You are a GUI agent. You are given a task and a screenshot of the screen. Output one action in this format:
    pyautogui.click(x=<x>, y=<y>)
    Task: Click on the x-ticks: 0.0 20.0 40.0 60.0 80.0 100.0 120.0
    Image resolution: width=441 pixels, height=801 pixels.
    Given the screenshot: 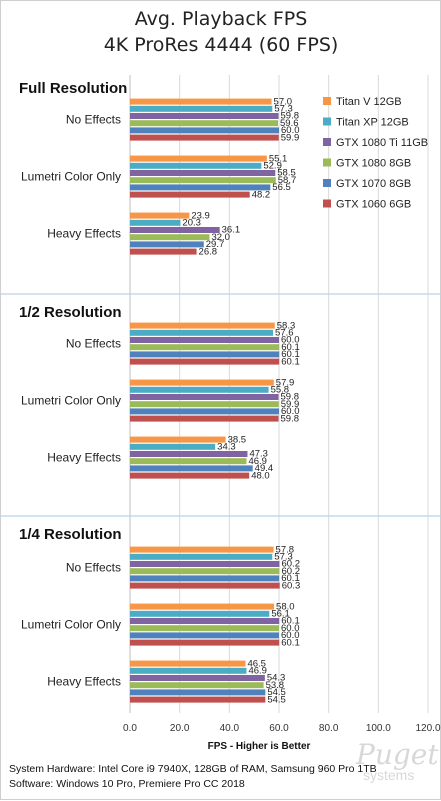 What is the action you would take?
    pyautogui.click(x=282, y=728)
    